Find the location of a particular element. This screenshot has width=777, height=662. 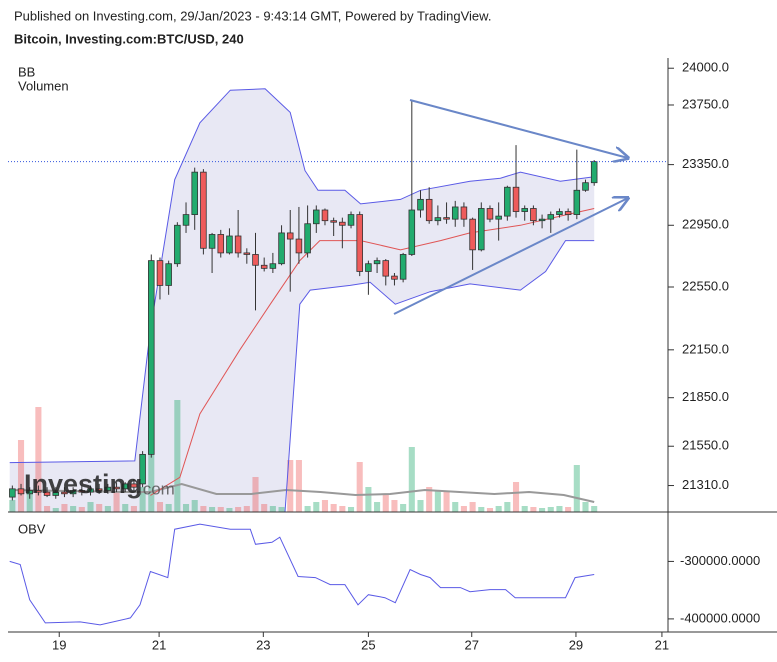

x-tick-label: 29 is located at coordinates (576, 644).